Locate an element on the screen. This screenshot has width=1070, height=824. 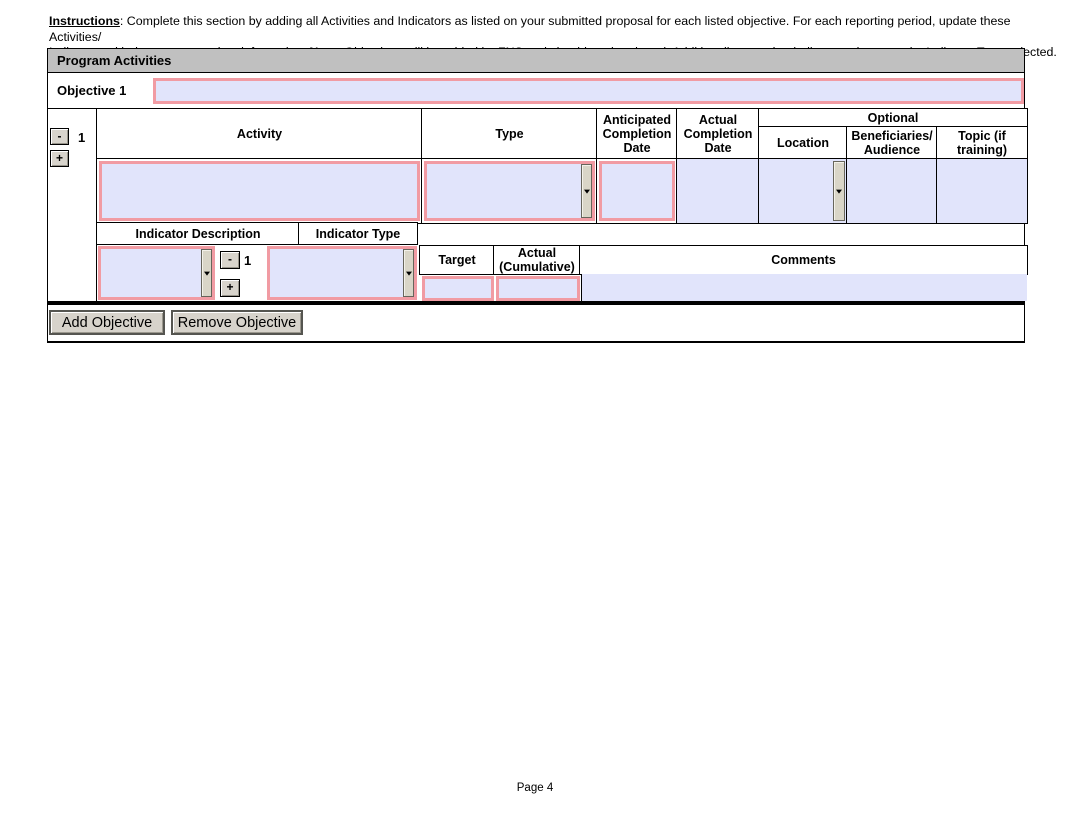
actual-cumulative-input is located at coordinates (538, 288).